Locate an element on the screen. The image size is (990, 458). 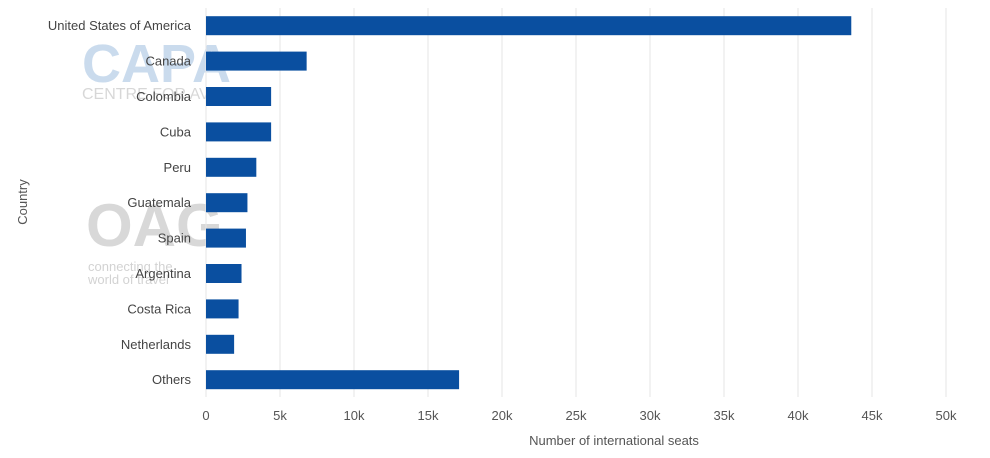
x-tick-label: 30k is located at coordinates (650, 415).